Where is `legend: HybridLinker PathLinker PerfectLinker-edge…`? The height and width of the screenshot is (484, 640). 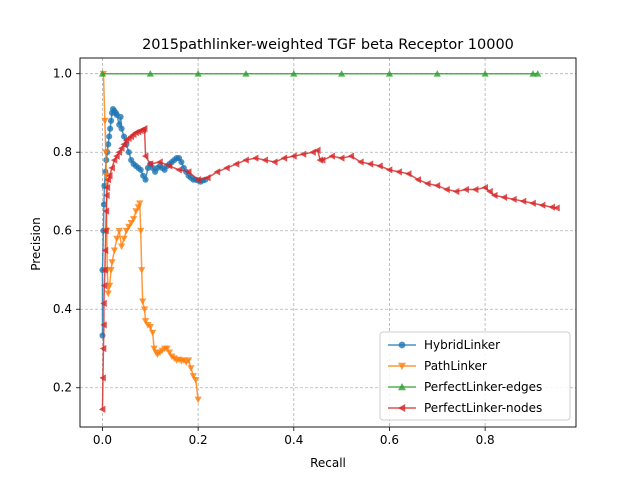
legend: HybridLinker PathLinker PerfectLinker-edge… is located at coordinates (475, 376).